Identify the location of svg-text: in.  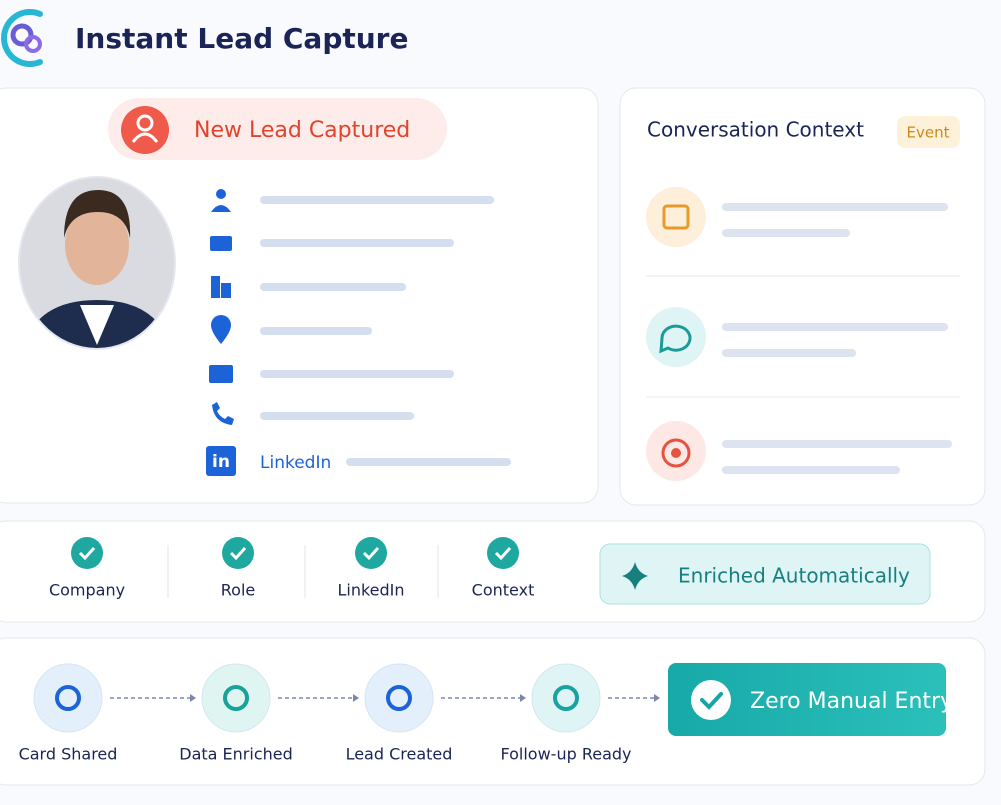
(221, 462).